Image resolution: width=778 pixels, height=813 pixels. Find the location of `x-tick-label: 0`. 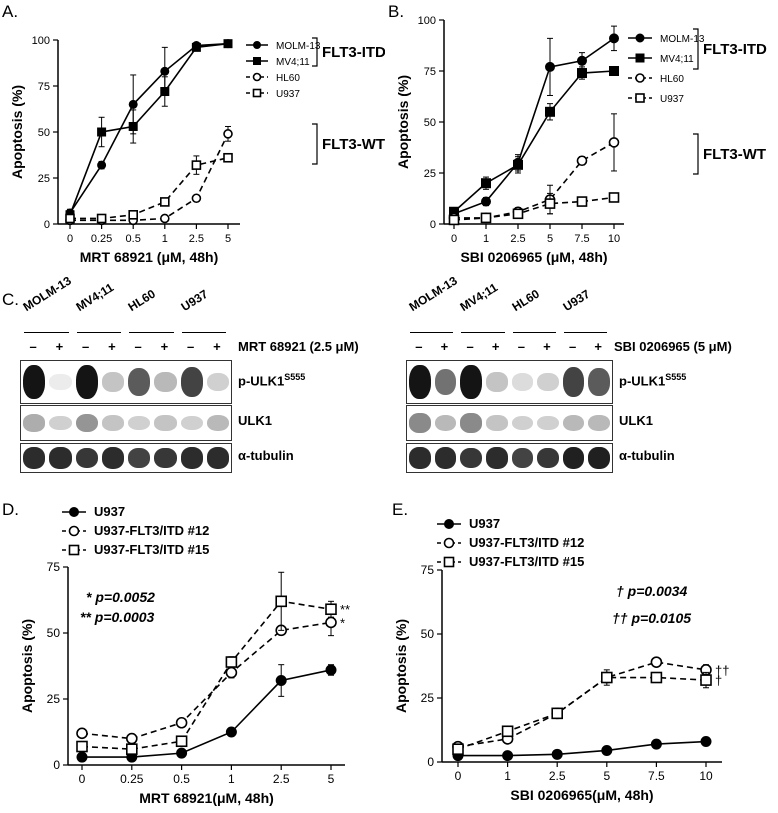

x-tick-label: 0 is located at coordinates (82, 779).